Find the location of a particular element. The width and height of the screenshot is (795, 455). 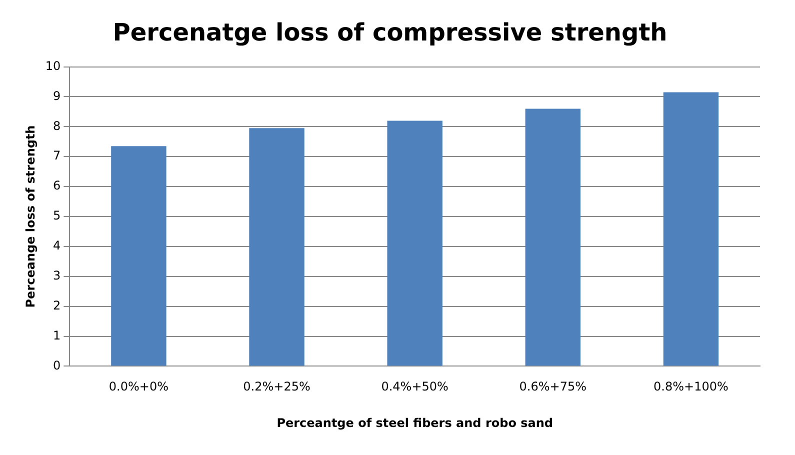

x-tick-label: 0.2%+25% is located at coordinates (276, 387).